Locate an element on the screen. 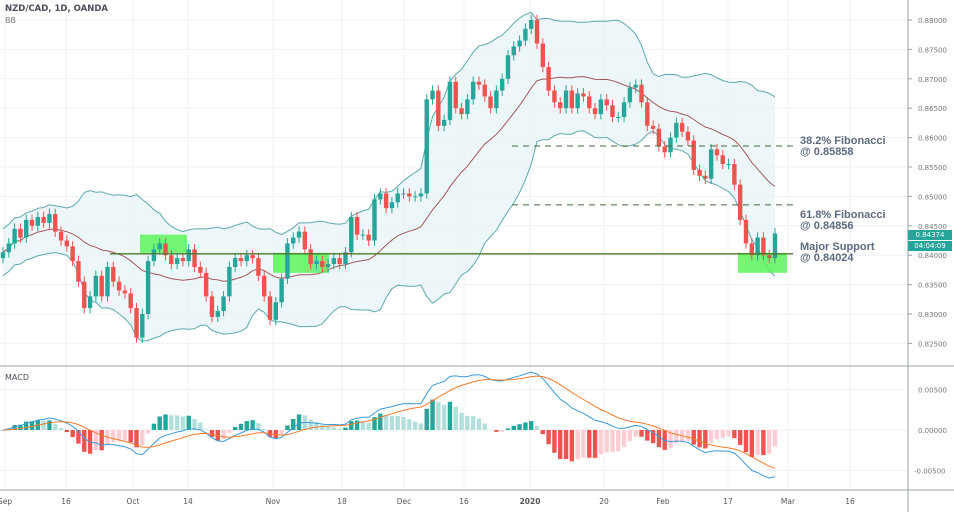 The image size is (954, 512). time-tick-label: 2020 is located at coordinates (530, 501).